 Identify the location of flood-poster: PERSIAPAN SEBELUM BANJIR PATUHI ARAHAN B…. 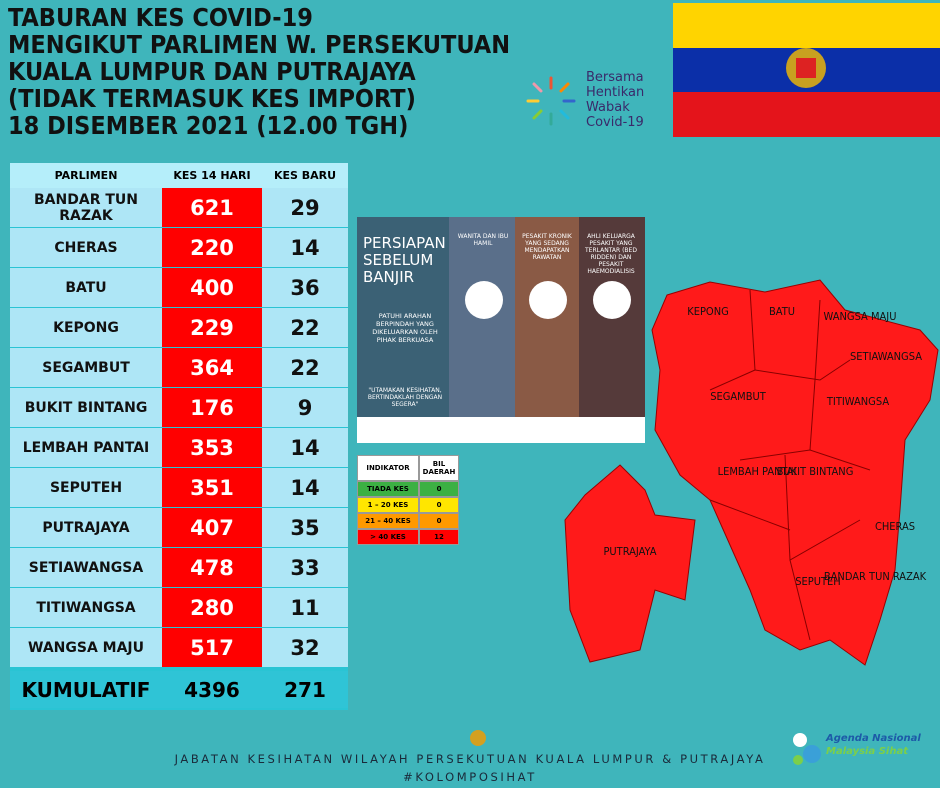
(501, 330).